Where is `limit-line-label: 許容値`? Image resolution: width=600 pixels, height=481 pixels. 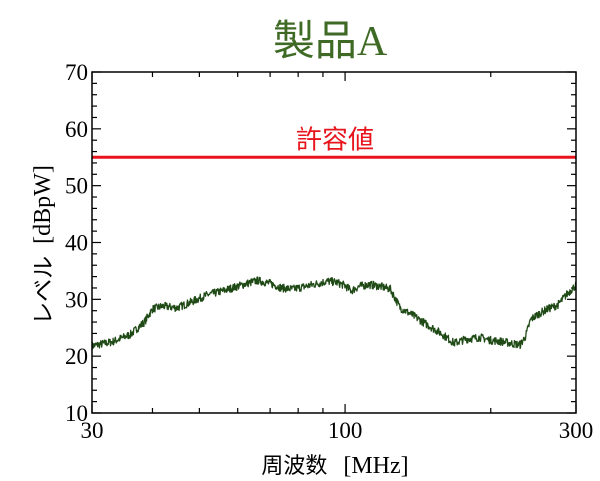
limit-line-label: 許容値 is located at coordinates (335, 140).